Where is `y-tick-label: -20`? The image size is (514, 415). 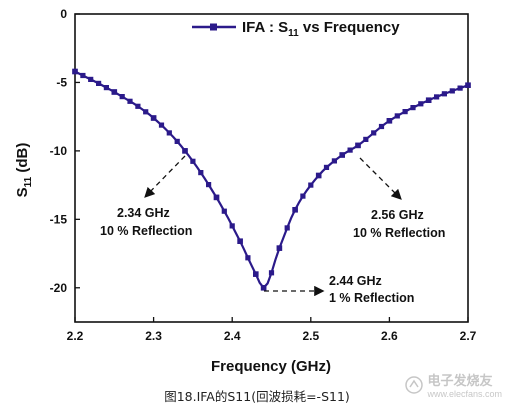 y-tick-label: -20 is located at coordinates (59, 288).